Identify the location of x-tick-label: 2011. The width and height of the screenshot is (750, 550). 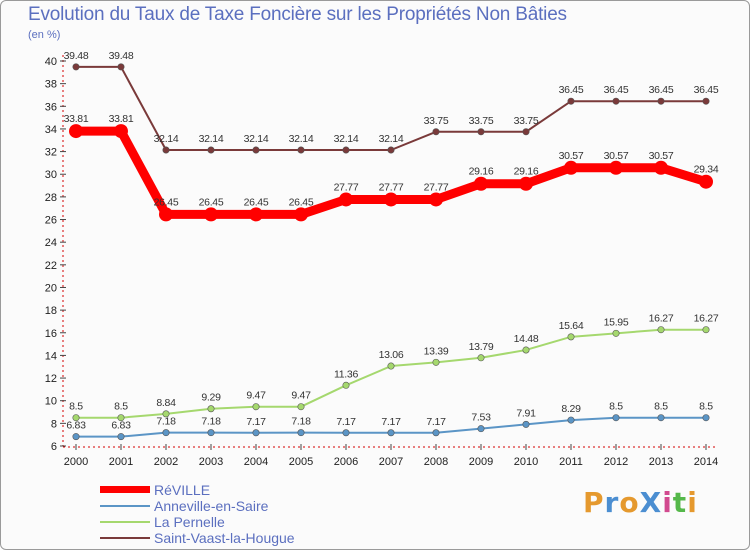
(571, 462).